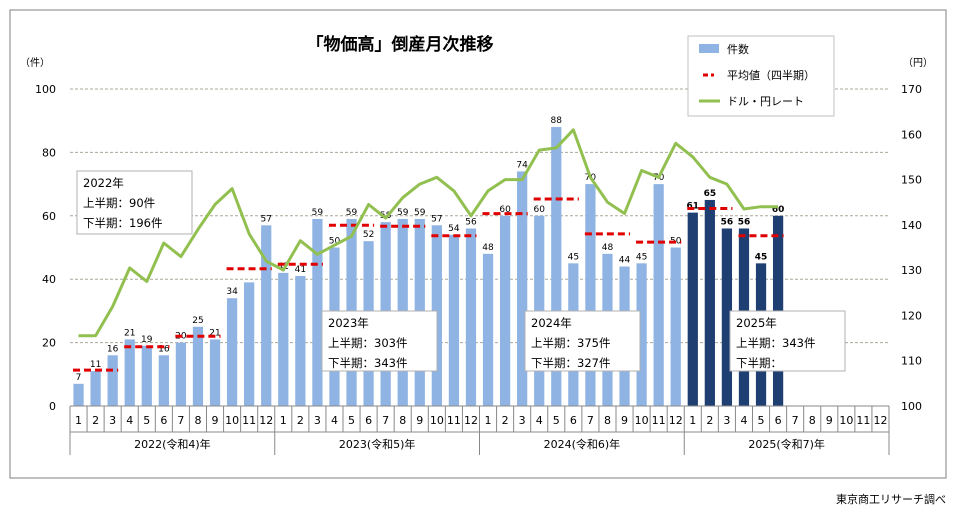  What do you see at coordinates (335, 242) in the screenshot?
I see `bar-value-label: 50` at bounding box center [335, 242].